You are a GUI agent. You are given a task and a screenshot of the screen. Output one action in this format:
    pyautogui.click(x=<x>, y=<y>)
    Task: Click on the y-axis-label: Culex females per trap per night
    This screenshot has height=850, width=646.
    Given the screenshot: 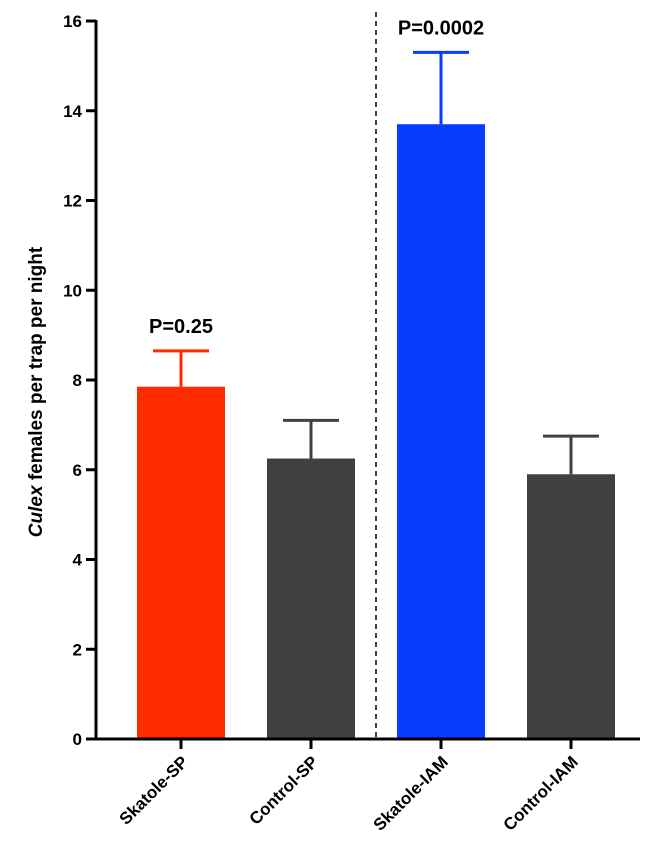 What is the action you would take?
    pyautogui.click(x=36, y=391)
    